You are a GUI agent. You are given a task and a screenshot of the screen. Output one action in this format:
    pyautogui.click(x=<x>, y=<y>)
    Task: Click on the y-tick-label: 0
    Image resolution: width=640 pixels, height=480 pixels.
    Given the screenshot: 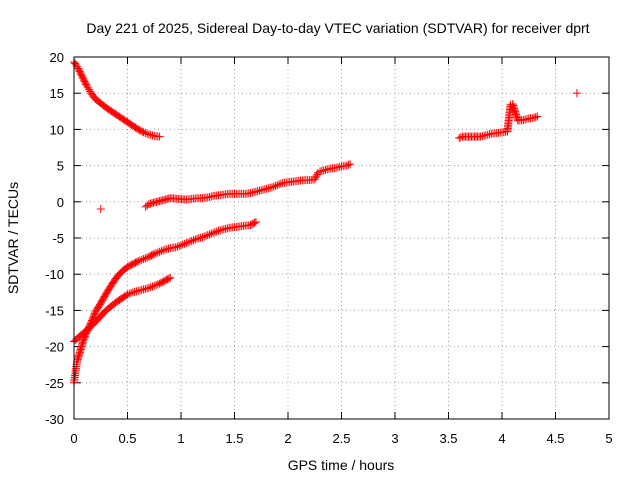 What is the action you would take?
    pyautogui.click(x=60, y=202)
    